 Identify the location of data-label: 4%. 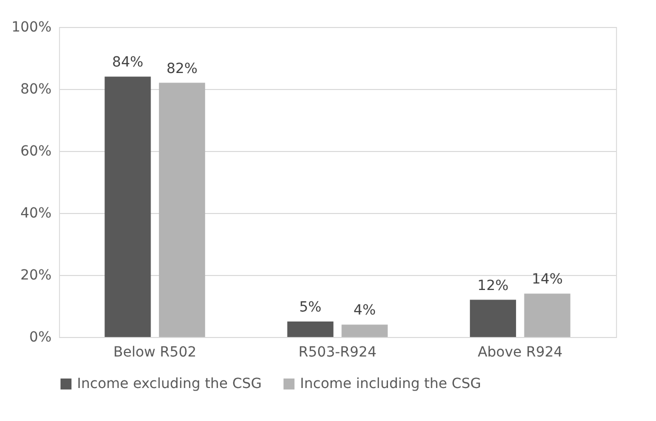
(365, 310).